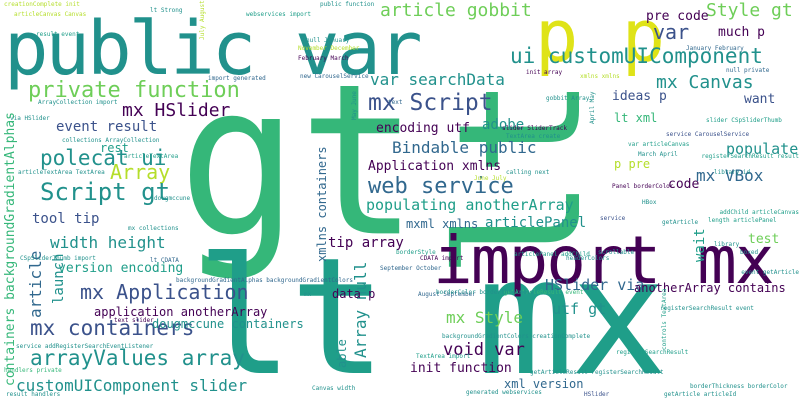  I want to click on word-code: code, so click(684, 184).